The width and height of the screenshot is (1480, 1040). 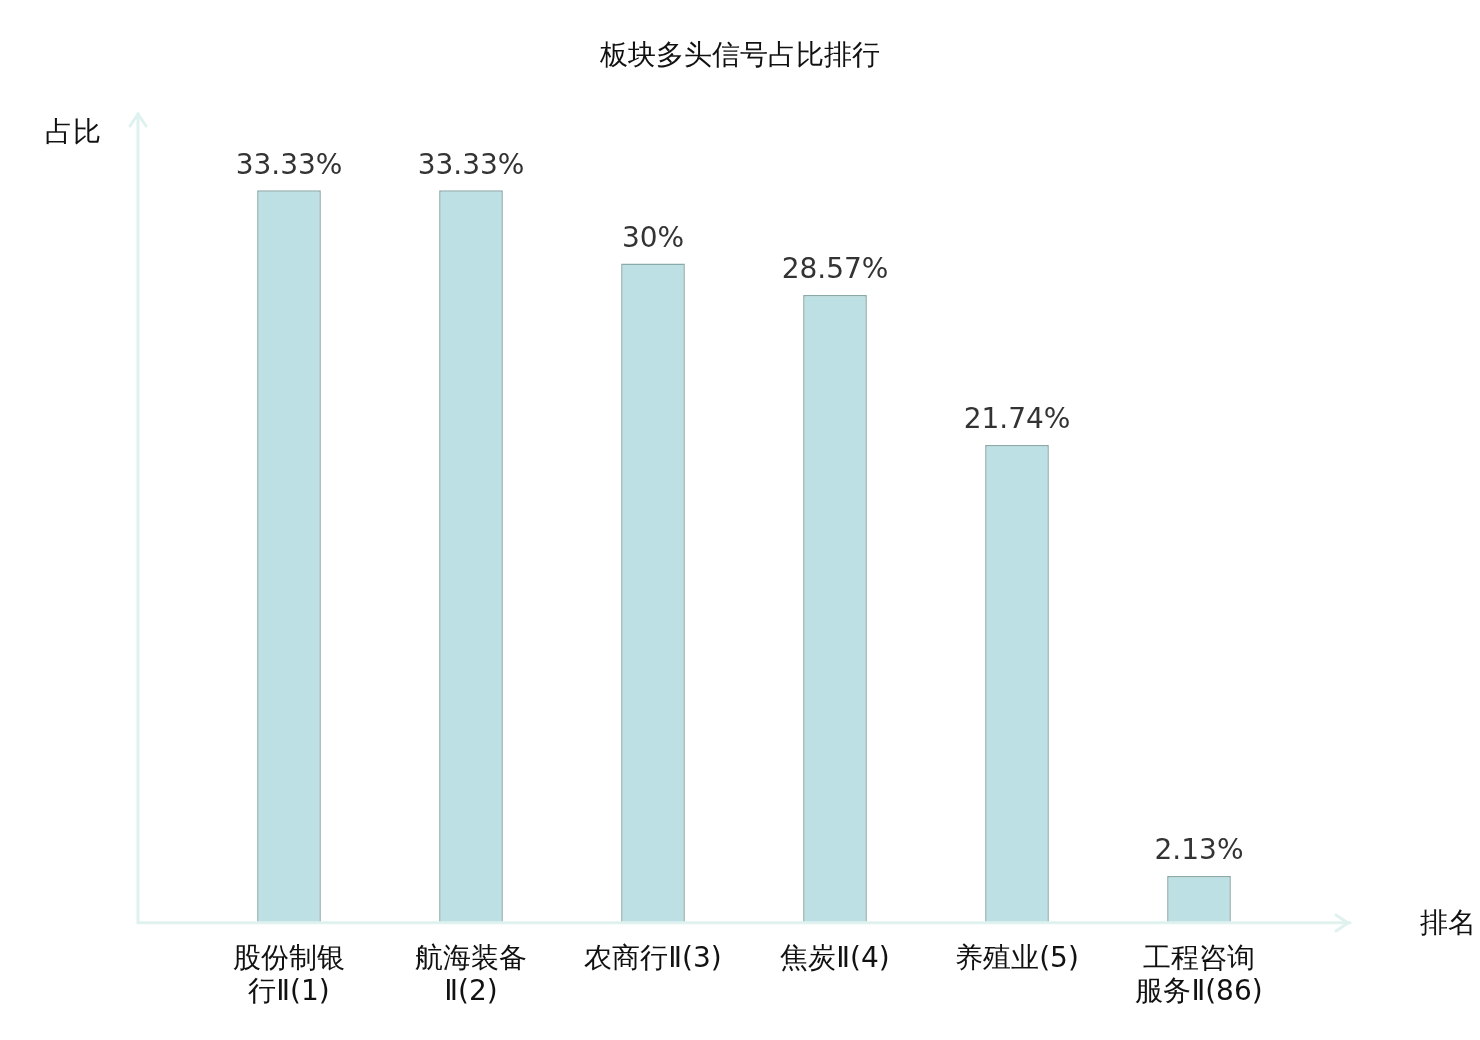 I want to click on data-label: 2.13%, so click(x=1199, y=850).